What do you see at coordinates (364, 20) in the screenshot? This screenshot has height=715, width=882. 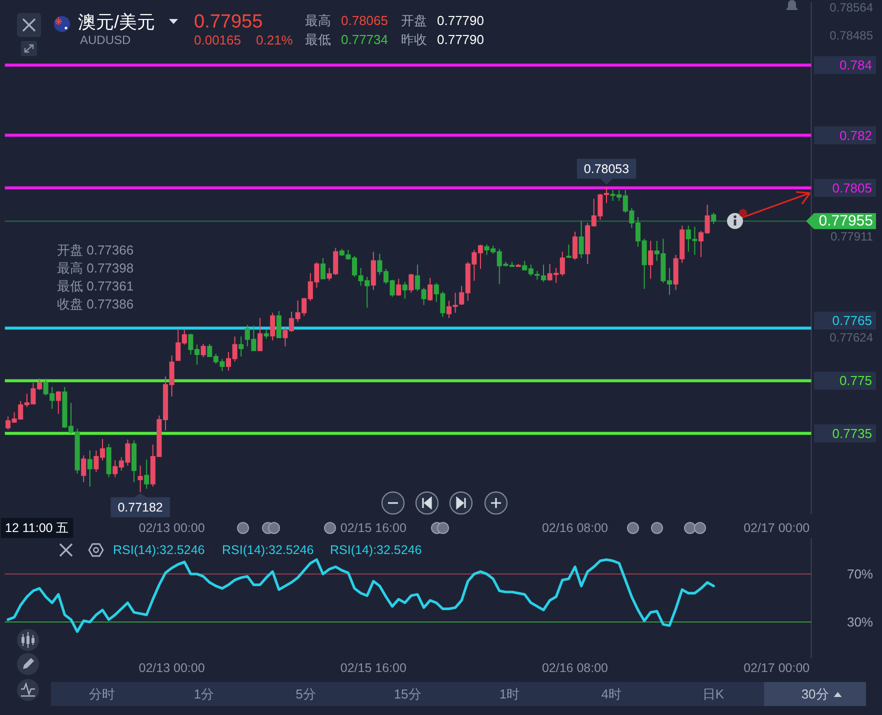 I see `annotation: 0.78065` at bounding box center [364, 20].